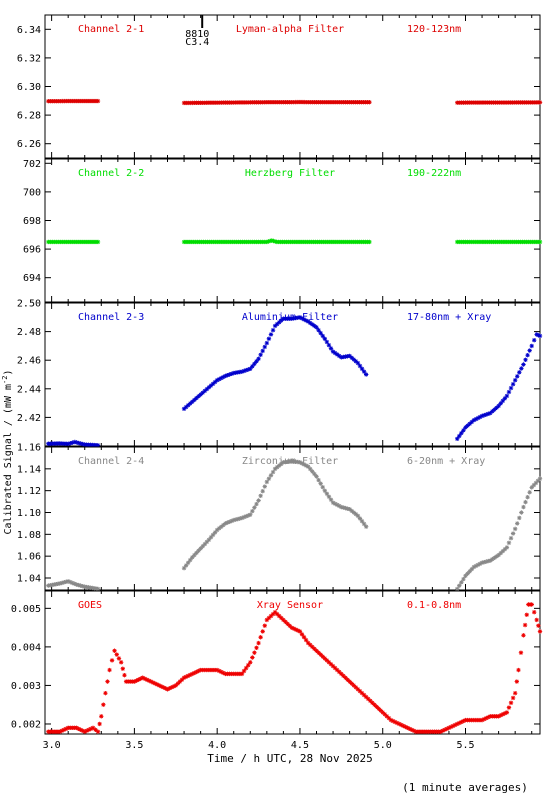 The width and height of the screenshot is (550, 800). What do you see at coordinates (29, 469) in the screenshot?
I see `y-tick-label: 1.14` at bounding box center [29, 469].